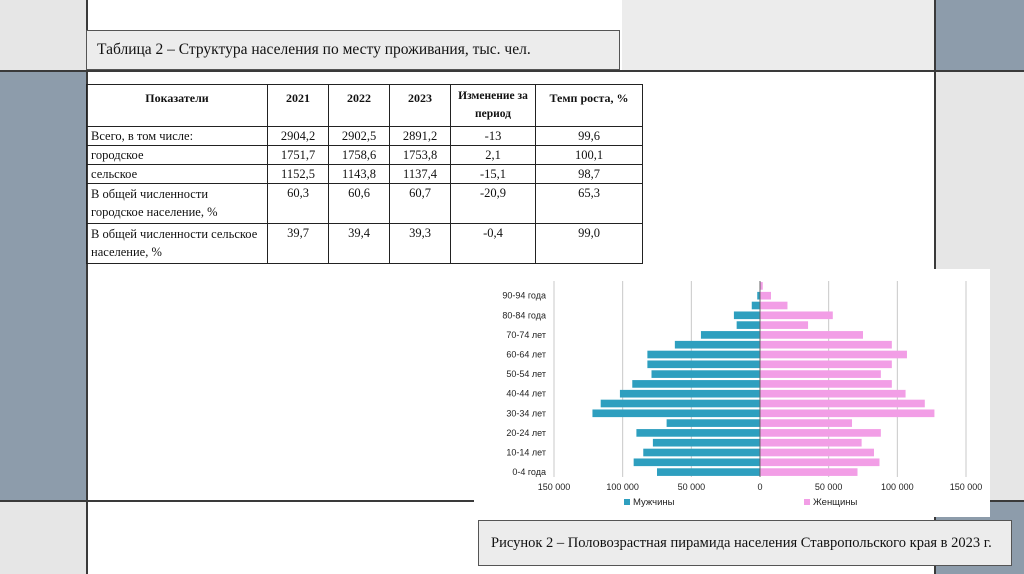 The height and width of the screenshot is (574, 1024). I want to click on table-cell: 60,7, so click(420, 203).